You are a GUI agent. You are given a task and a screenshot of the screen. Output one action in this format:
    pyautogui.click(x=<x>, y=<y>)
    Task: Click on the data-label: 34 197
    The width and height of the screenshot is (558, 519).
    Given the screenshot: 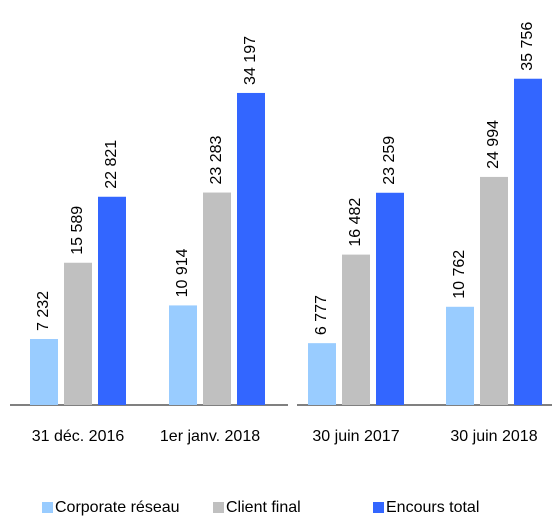 What is the action you would take?
    pyautogui.click(x=250, y=60)
    